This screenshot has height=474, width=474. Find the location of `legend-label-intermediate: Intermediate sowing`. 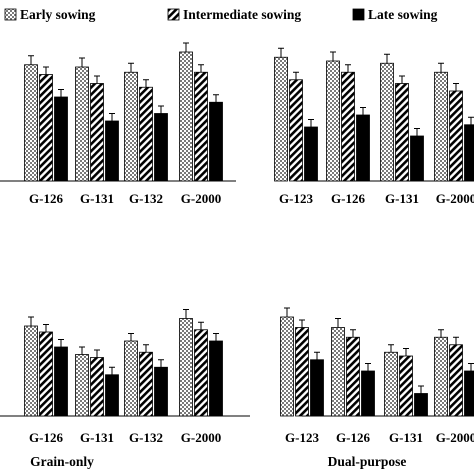

legend-label-intermediate: Intermediate sowing is located at coordinates (242, 14).